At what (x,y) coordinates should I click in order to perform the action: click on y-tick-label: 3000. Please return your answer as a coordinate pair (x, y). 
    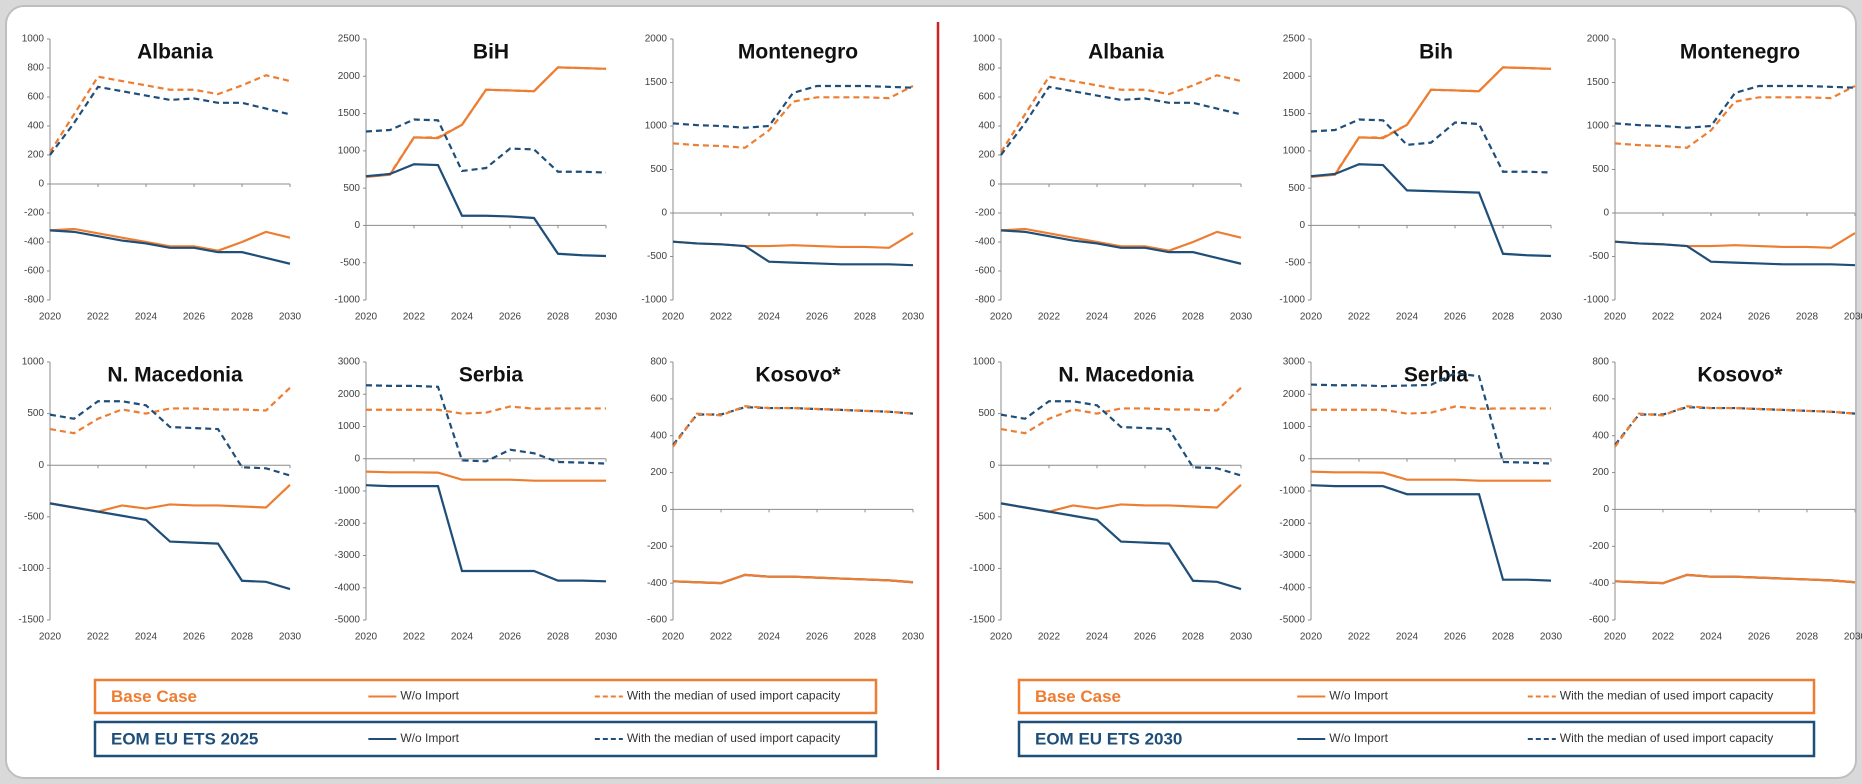
    Looking at the image, I should click on (349, 362).